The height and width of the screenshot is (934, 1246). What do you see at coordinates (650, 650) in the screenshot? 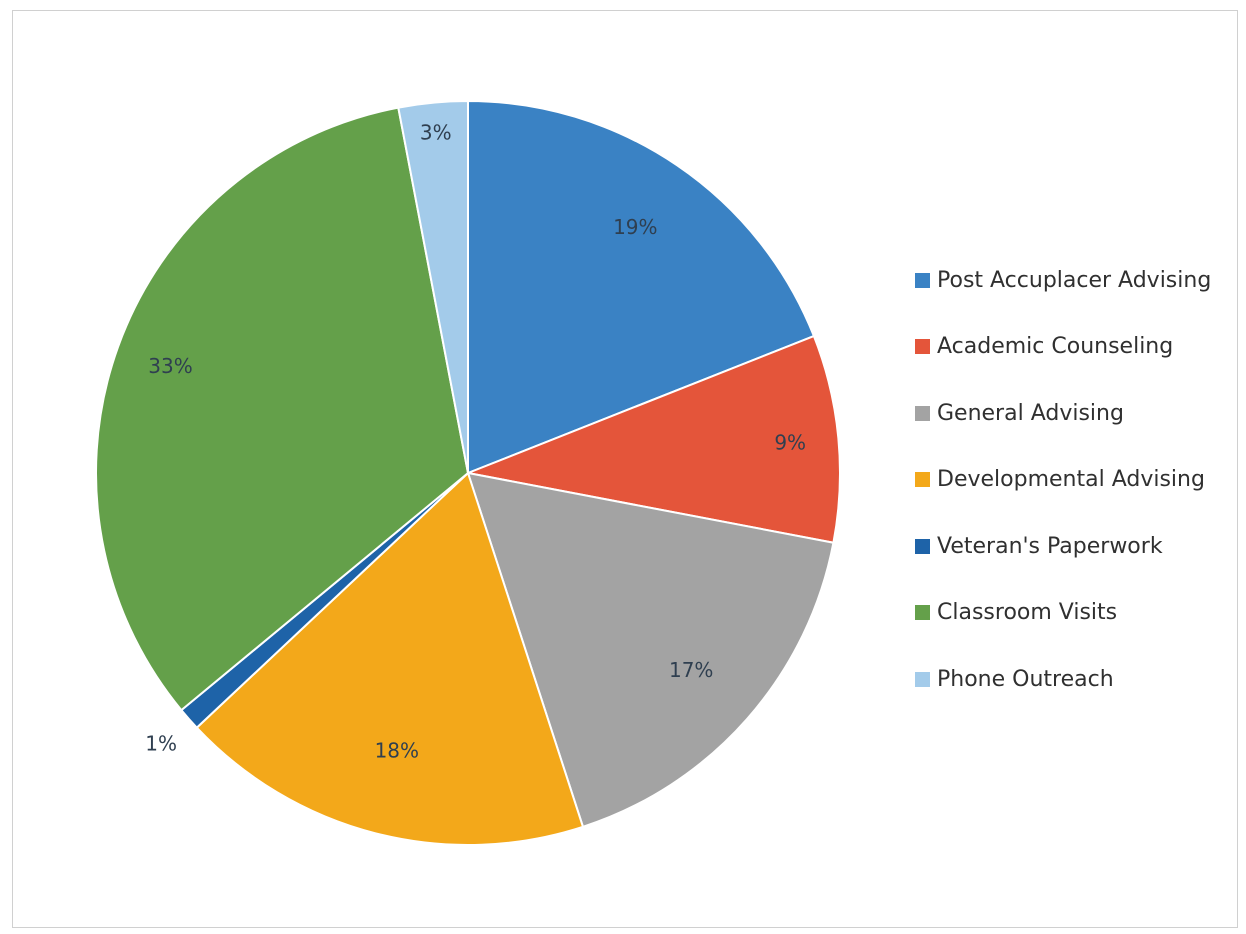
I see `pie-slice-general-advising` at bounding box center [650, 650].